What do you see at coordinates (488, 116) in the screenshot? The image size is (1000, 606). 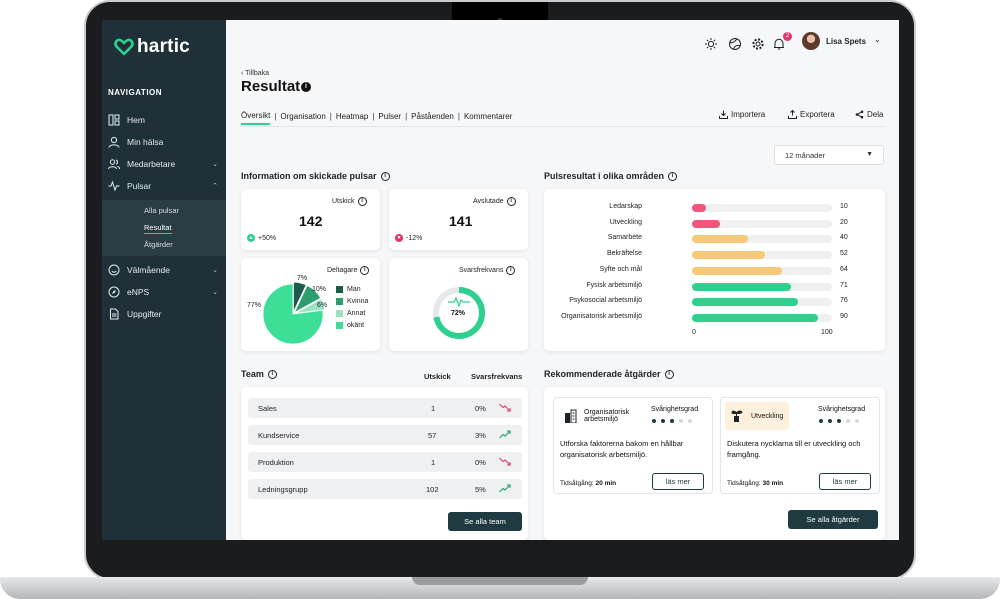 I see `tab-kommentarer: Kommentarer` at bounding box center [488, 116].